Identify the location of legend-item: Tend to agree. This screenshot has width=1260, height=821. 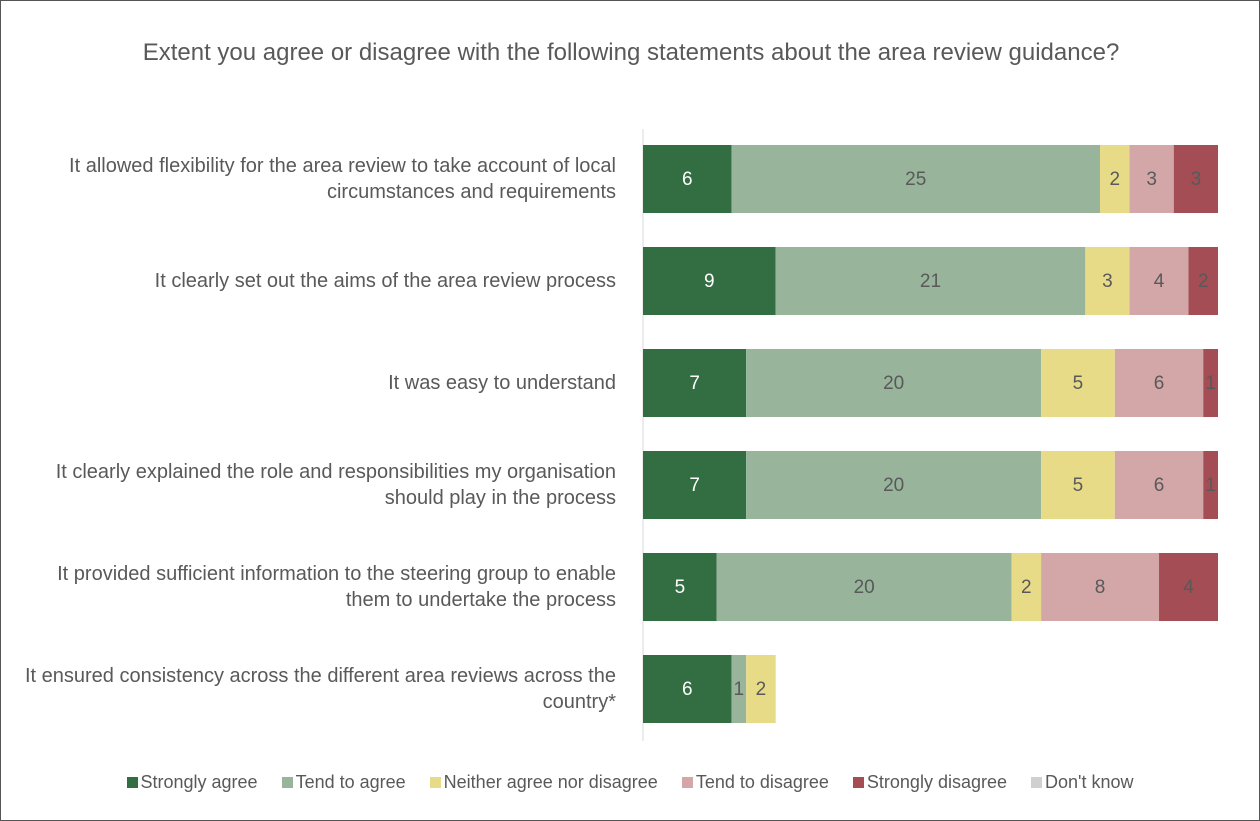
(343, 782).